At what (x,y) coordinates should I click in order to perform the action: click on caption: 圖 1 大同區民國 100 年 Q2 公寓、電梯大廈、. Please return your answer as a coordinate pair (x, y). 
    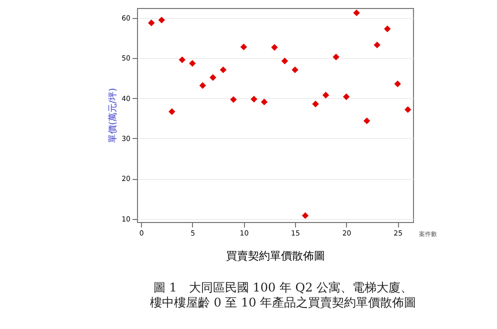
    Looking at the image, I should click on (283, 287).